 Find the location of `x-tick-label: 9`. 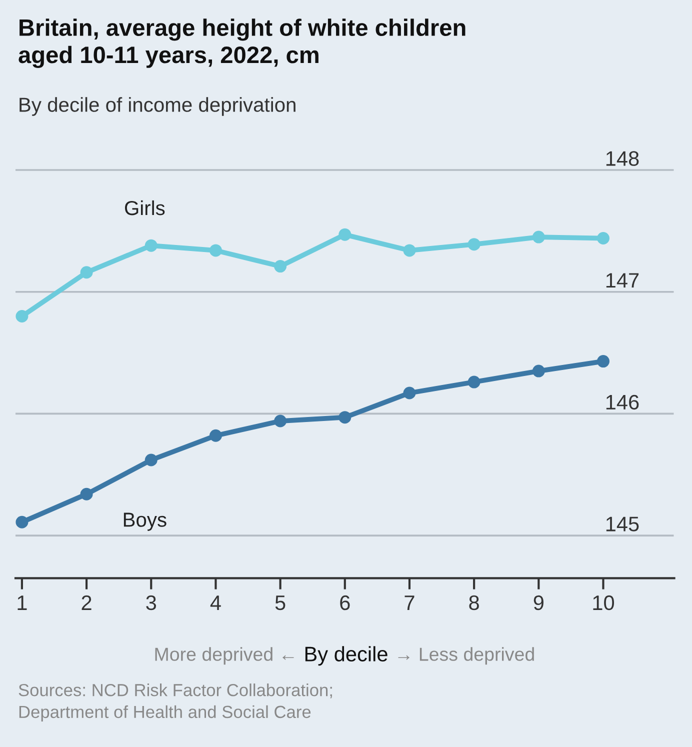

x-tick-label: 9 is located at coordinates (539, 602).